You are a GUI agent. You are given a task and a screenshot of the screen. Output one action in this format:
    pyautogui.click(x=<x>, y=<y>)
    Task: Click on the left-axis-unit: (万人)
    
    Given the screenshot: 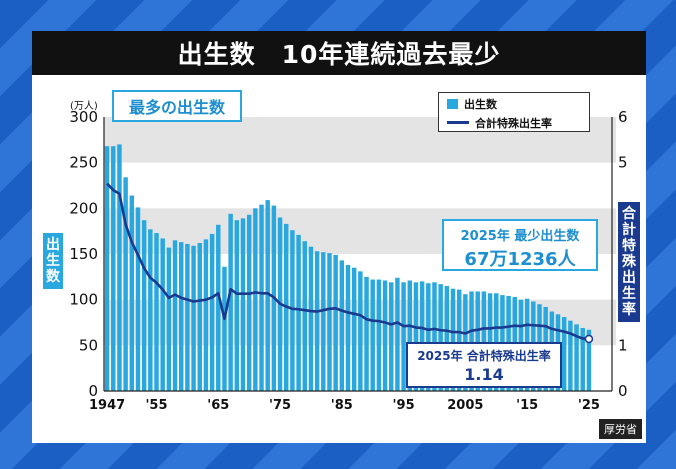 What is the action you would take?
    pyautogui.click(x=84, y=106)
    